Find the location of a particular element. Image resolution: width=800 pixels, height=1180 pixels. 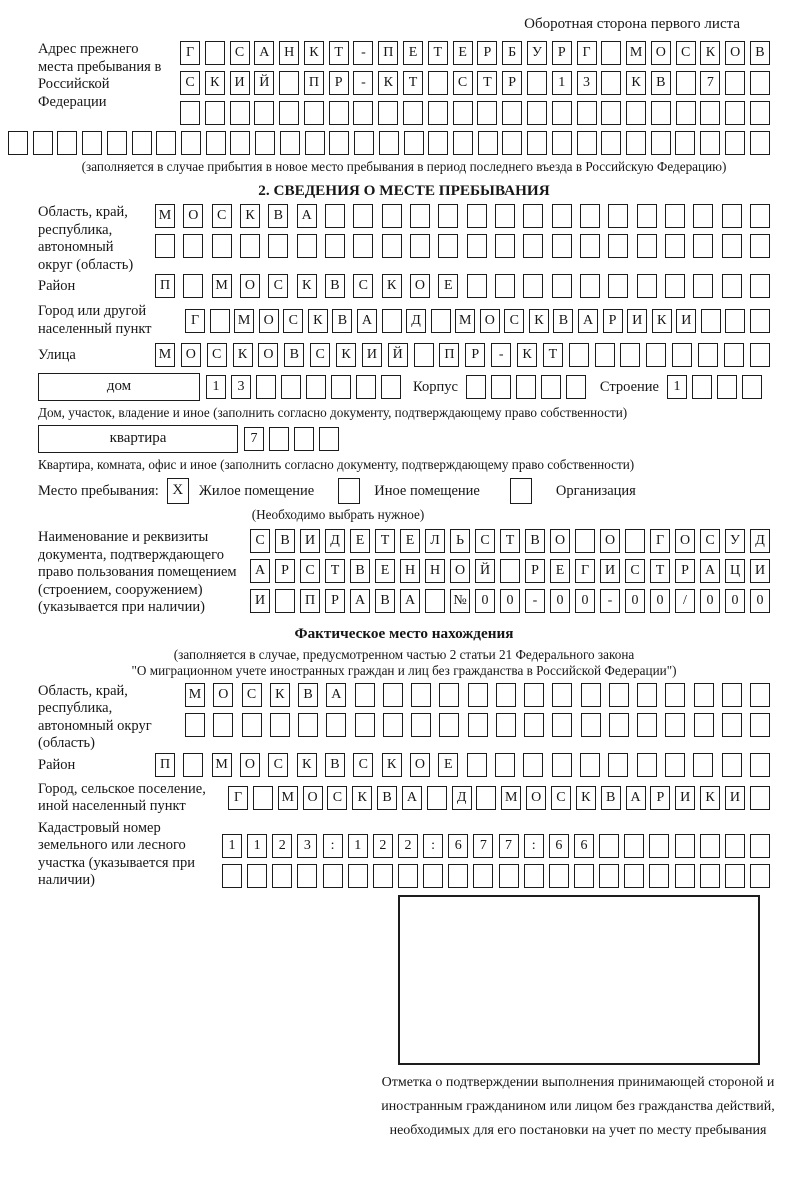

char-cell: 2 is located at coordinates (407, 845).